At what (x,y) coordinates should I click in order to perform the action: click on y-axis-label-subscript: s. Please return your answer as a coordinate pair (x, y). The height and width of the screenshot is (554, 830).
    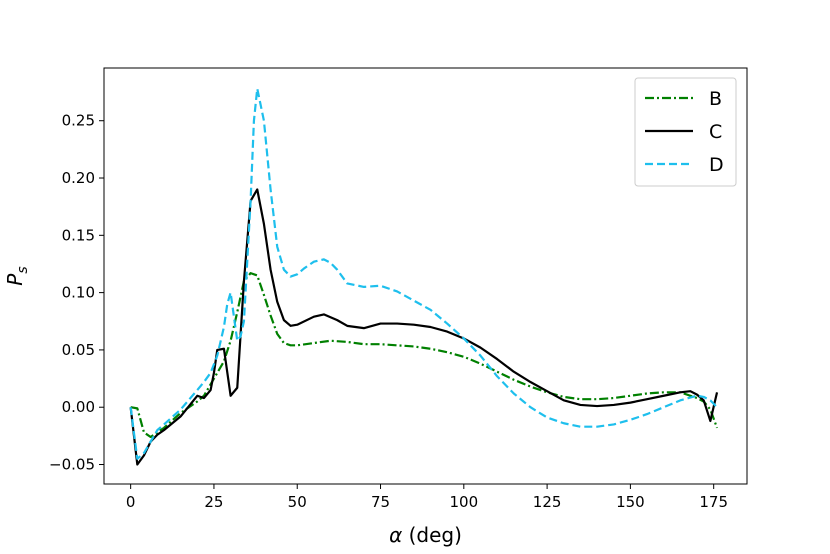
    Looking at the image, I should click on (23, 269).